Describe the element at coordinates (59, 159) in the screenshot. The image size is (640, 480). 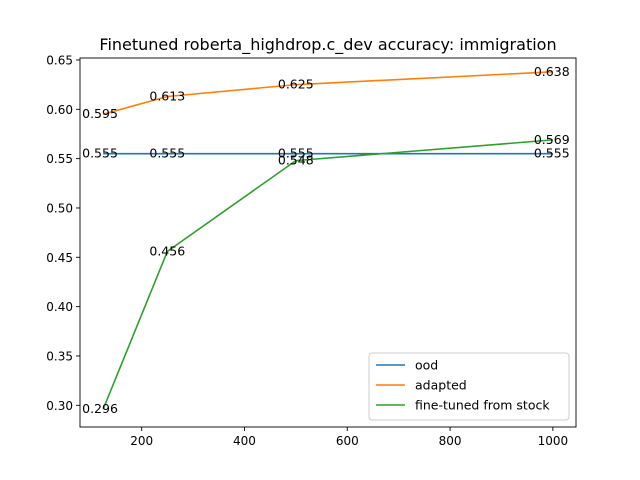
I see `y-tick-label: 0.55` at that location.